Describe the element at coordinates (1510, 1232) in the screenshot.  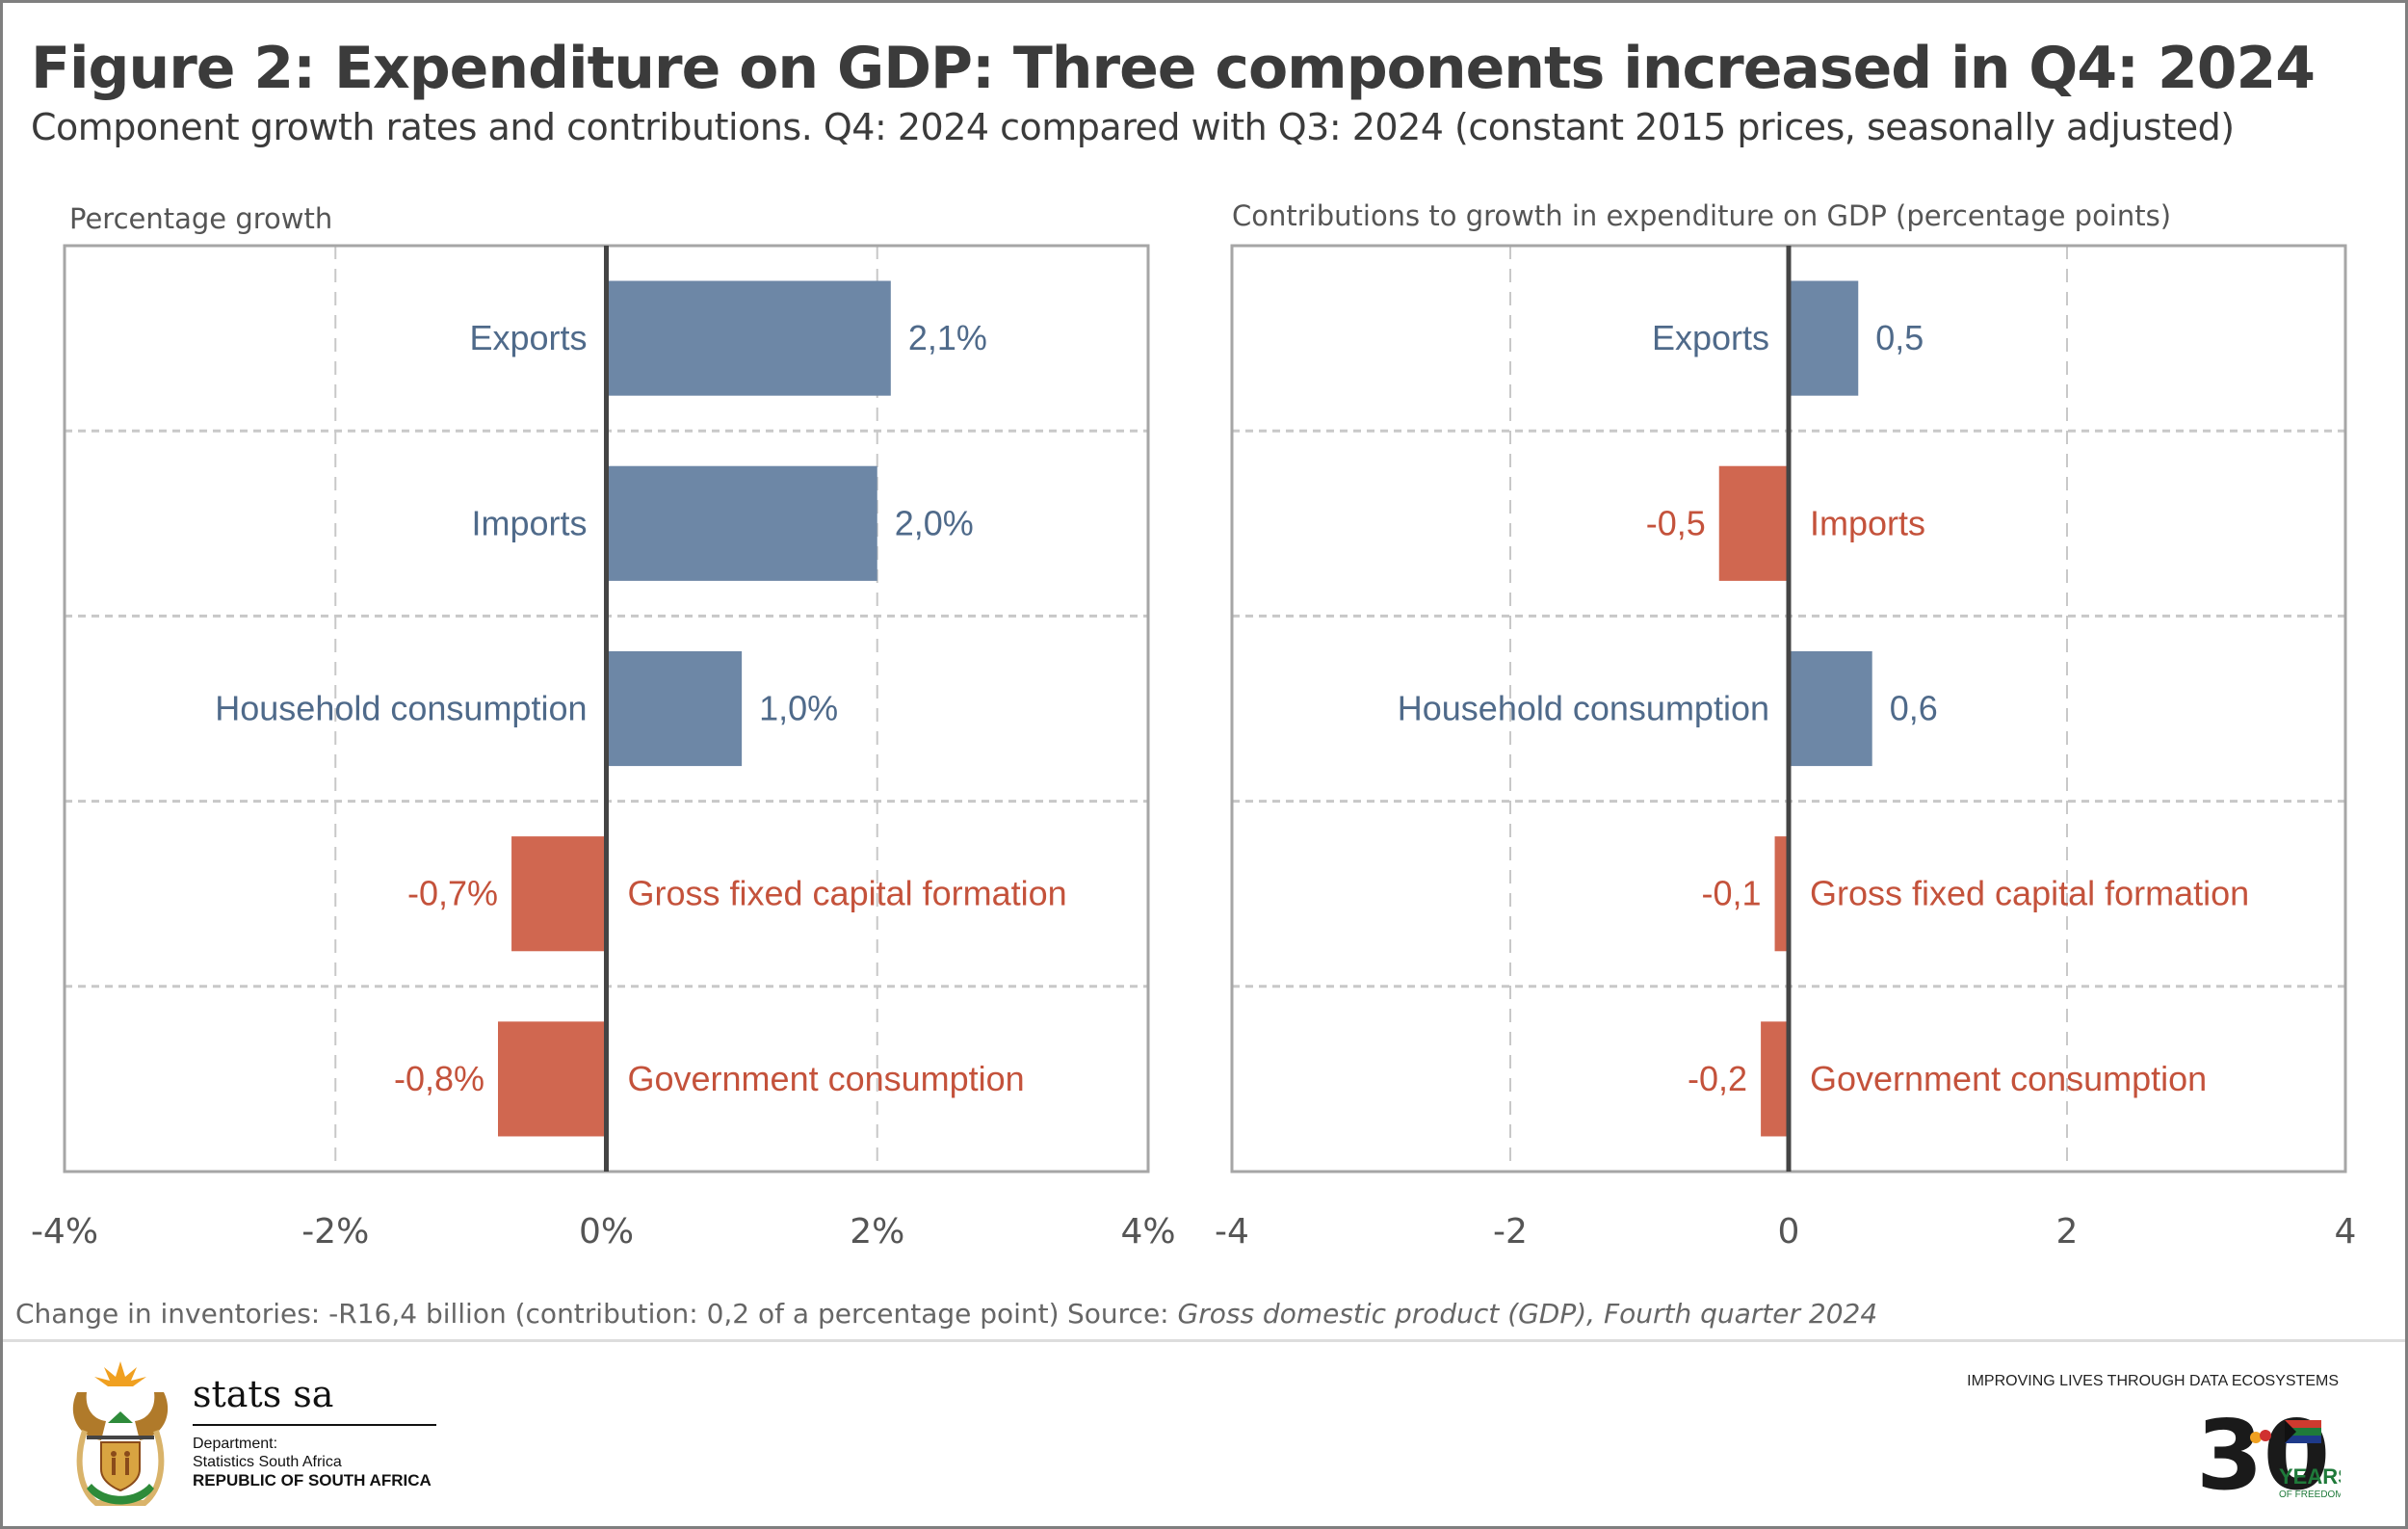
I see `contrib-xtick-label: -2` at that location.